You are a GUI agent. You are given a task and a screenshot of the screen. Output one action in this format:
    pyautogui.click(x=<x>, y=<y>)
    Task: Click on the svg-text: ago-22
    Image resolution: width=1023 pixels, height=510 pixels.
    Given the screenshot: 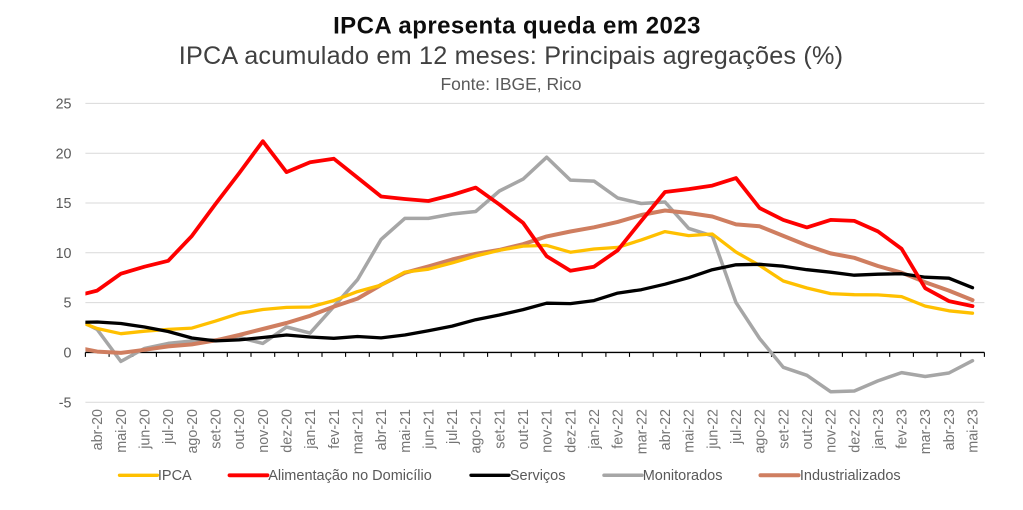 What is the action you would take?
    pyautogui.click(x=761, y=431)
    